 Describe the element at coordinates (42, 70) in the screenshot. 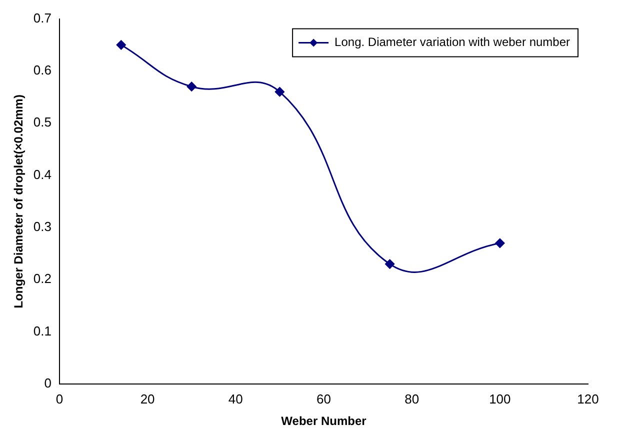

I see `y-tick-label: 0.6` at that location.